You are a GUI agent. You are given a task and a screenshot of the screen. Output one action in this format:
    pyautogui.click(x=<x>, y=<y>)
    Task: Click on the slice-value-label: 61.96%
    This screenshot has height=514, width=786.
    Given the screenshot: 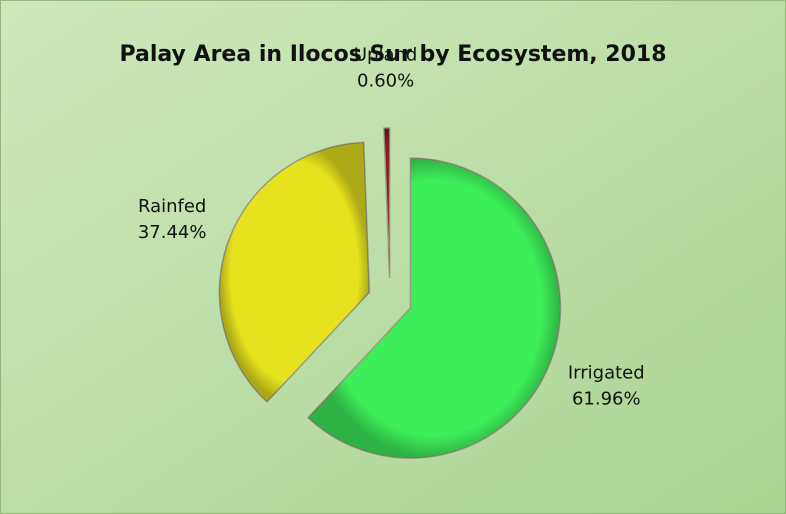 What is the action you would take?
    pyautogui.click(x=606, y=398)
    